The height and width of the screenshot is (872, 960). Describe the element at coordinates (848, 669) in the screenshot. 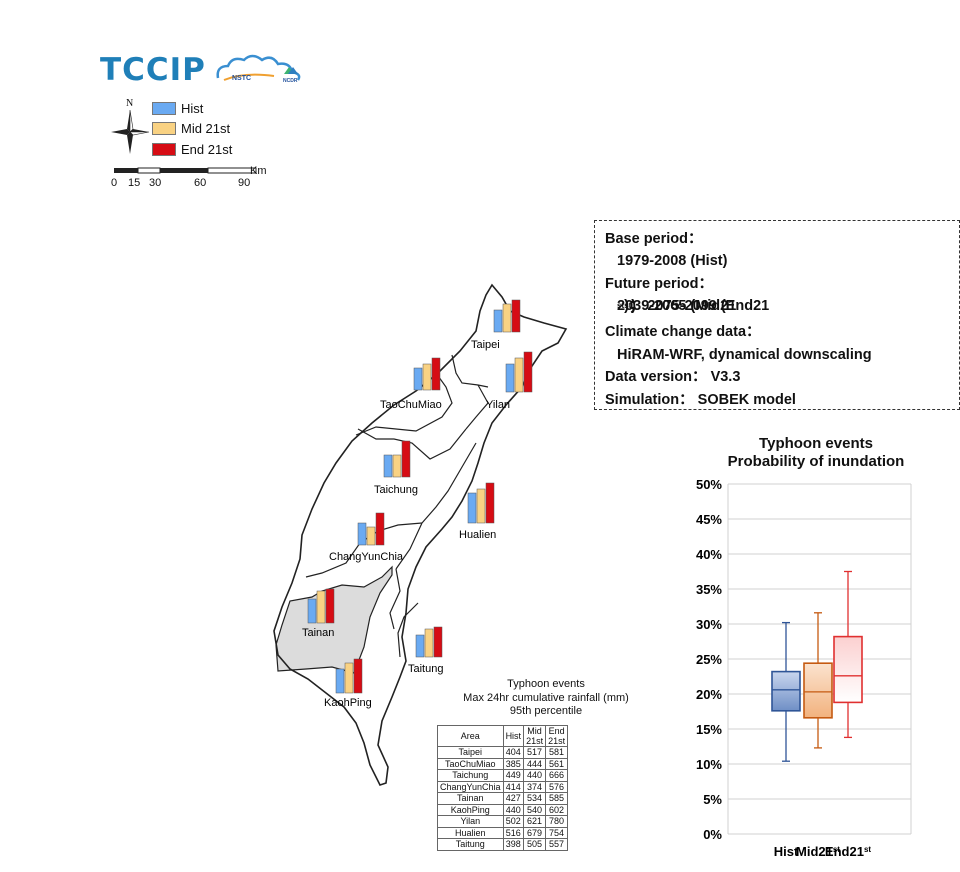

I see `box-end21` at that location.